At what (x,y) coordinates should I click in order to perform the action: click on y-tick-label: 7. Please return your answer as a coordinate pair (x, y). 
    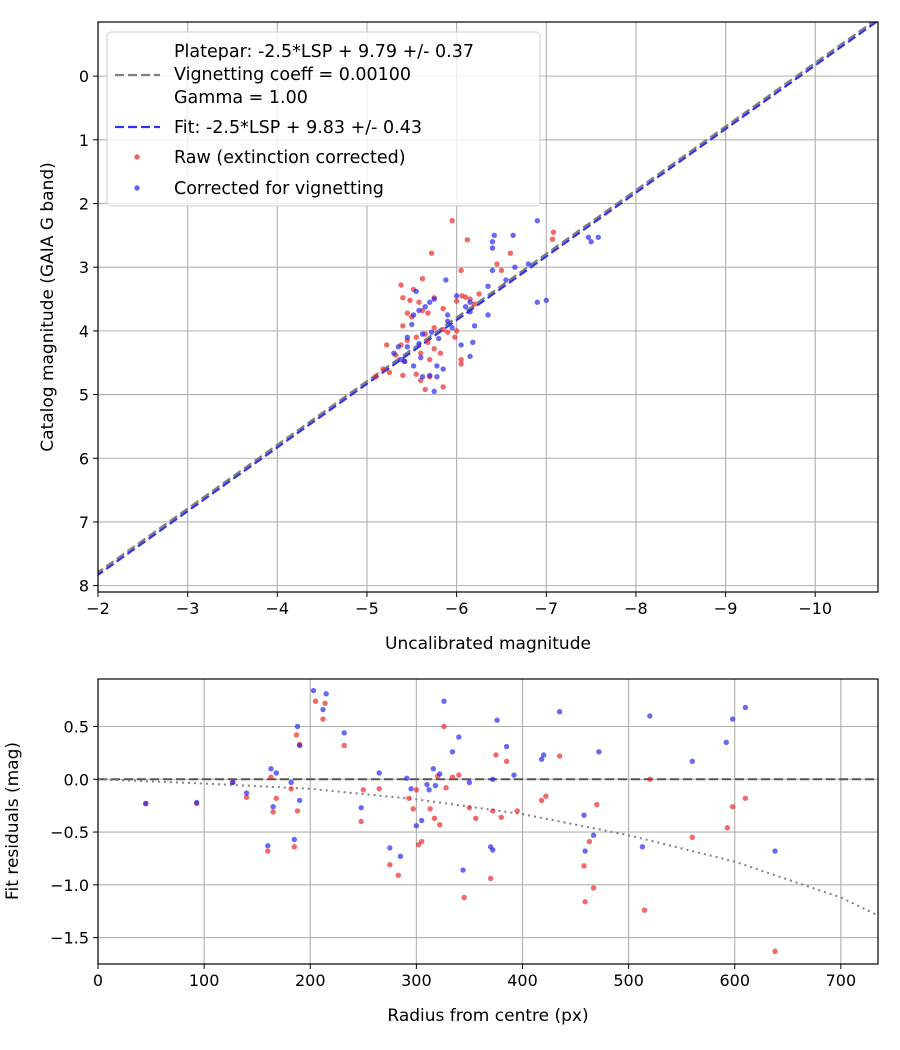
    Looking at the image, I should click on (84, 522).